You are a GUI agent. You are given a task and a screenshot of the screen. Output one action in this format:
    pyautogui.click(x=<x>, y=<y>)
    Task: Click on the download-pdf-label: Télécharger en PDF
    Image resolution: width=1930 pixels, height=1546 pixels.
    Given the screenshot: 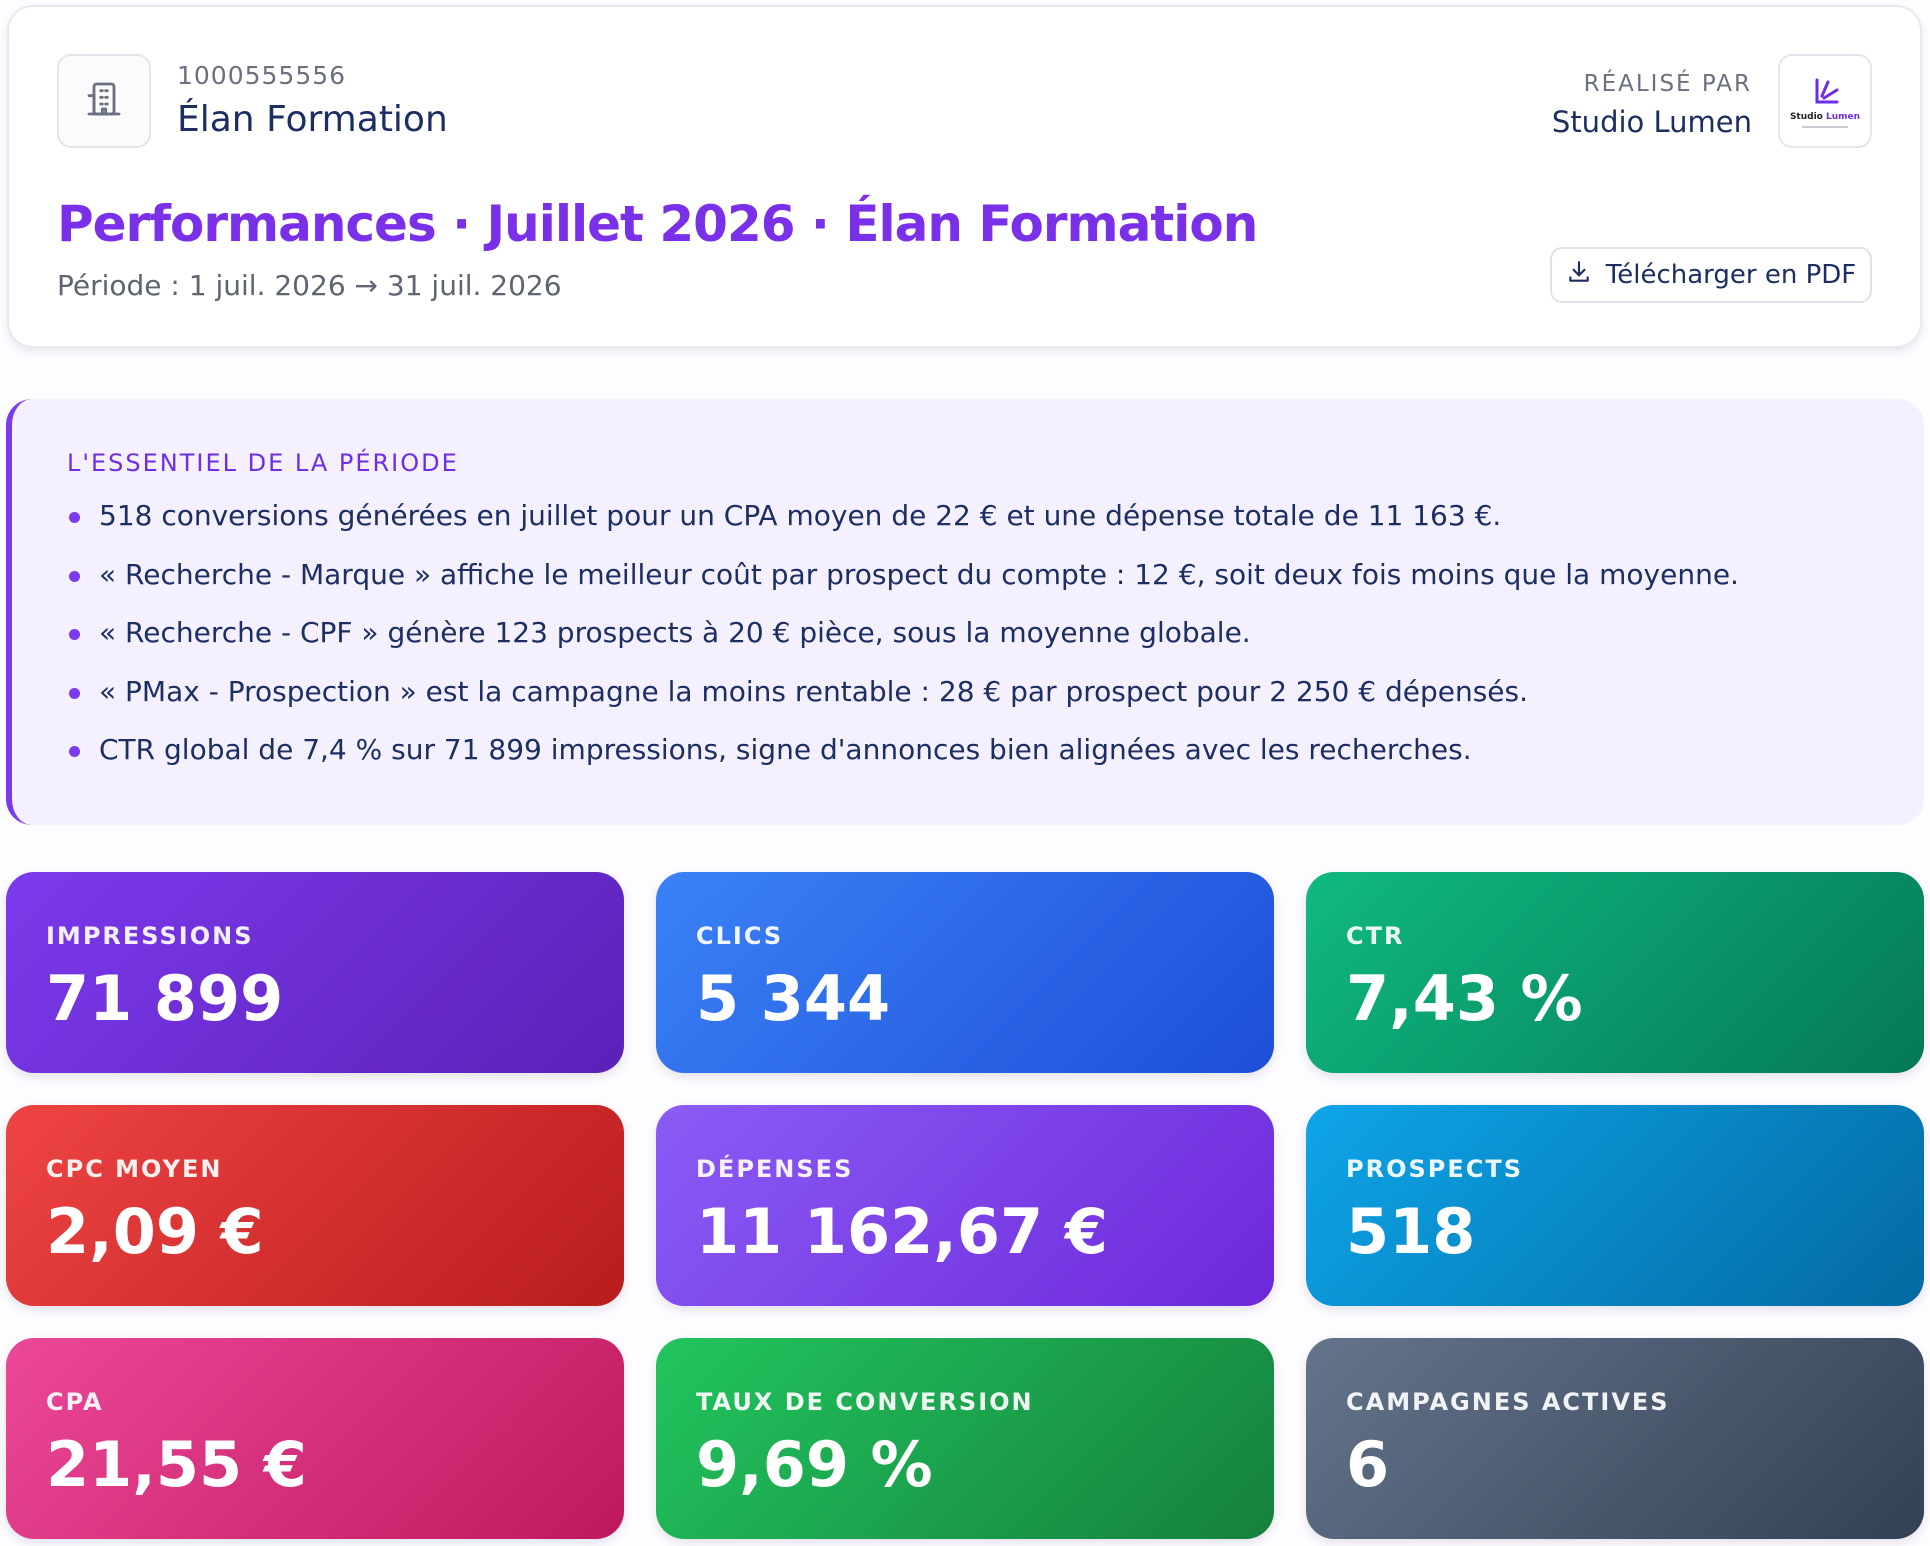 What is the action you would take?
    pyautogui.click(x=1731, y=275)
    